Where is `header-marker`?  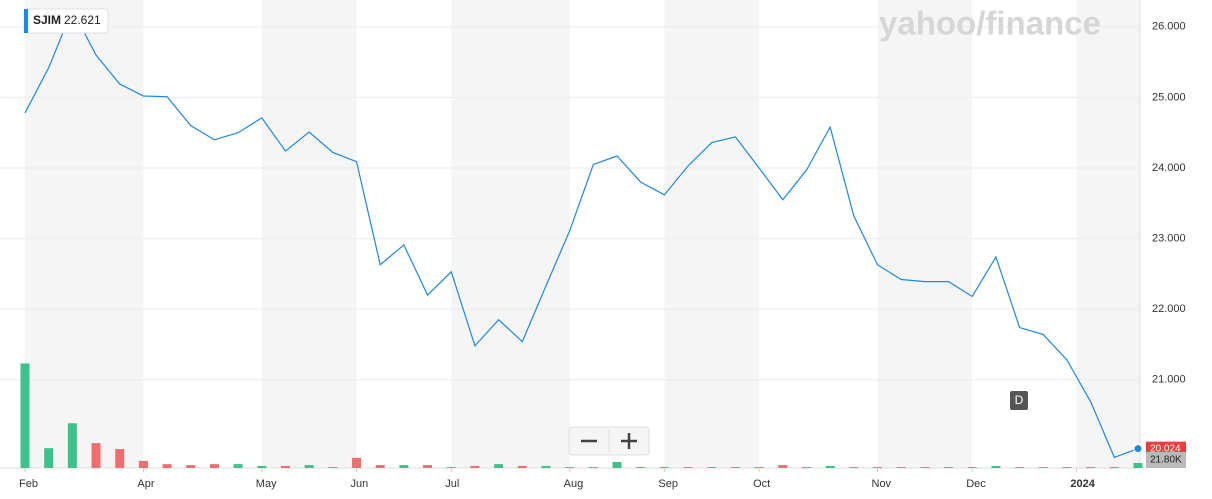
header-marker is located at coordinates (26, 21).